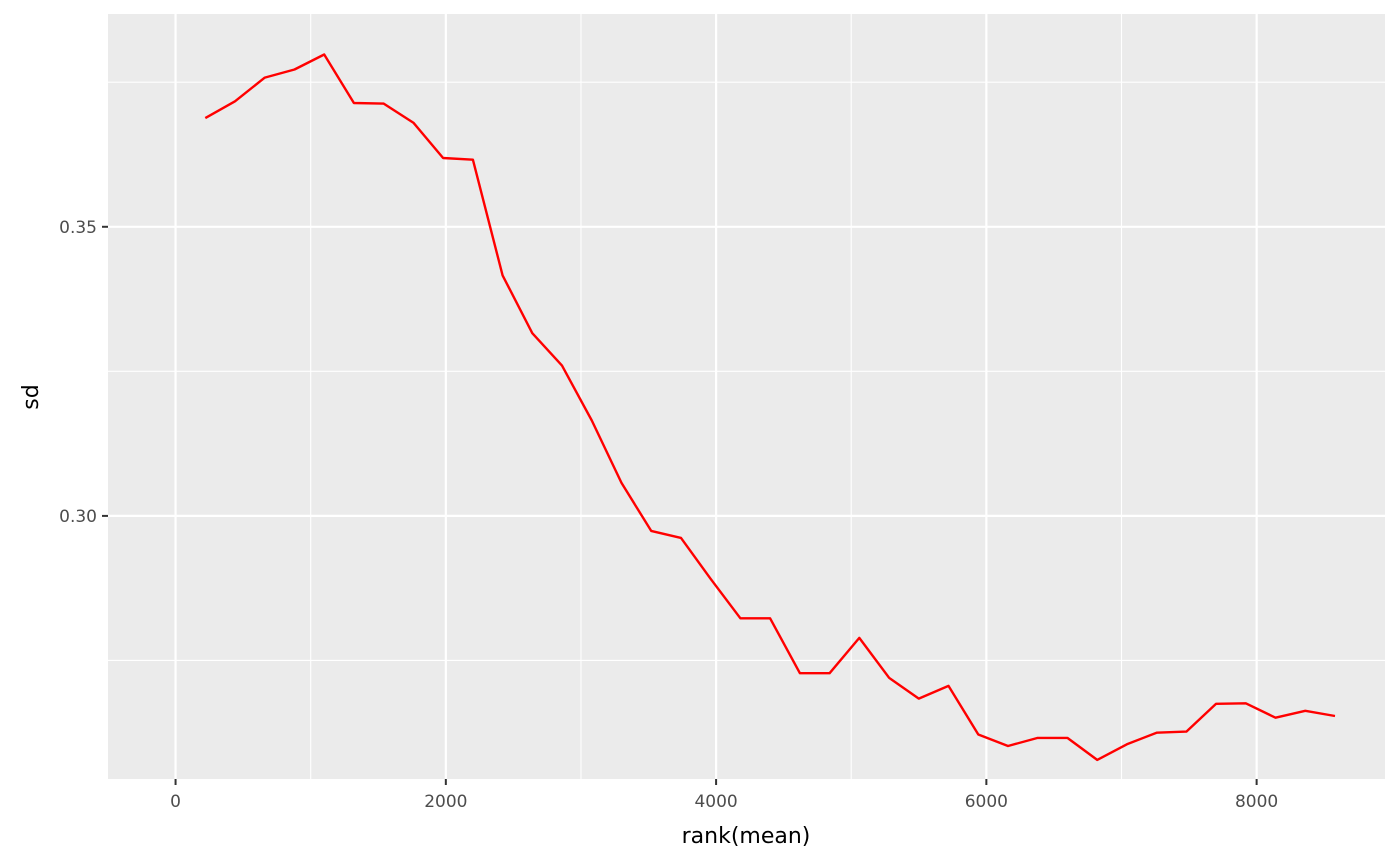  What do you see at coordinates (78, 517) in the screenshot?
I see `y-tick-label: 0.30` at bounding box center [78, 517].